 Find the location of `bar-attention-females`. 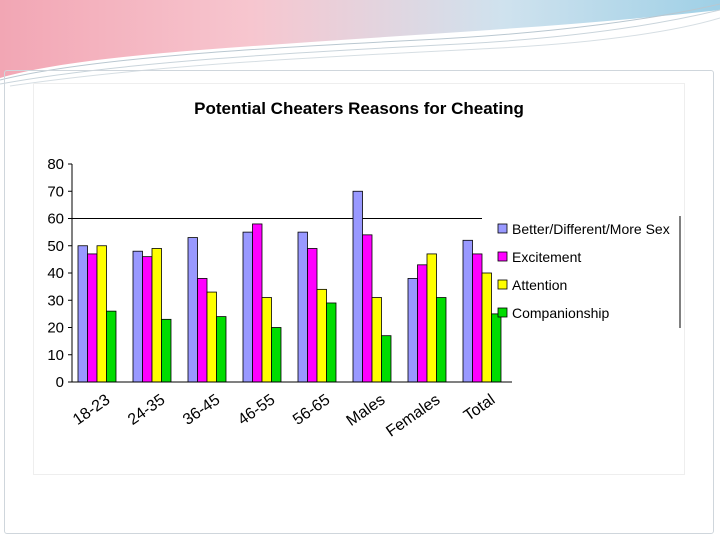

bar-attention-females is located at coordinates (431, 318).